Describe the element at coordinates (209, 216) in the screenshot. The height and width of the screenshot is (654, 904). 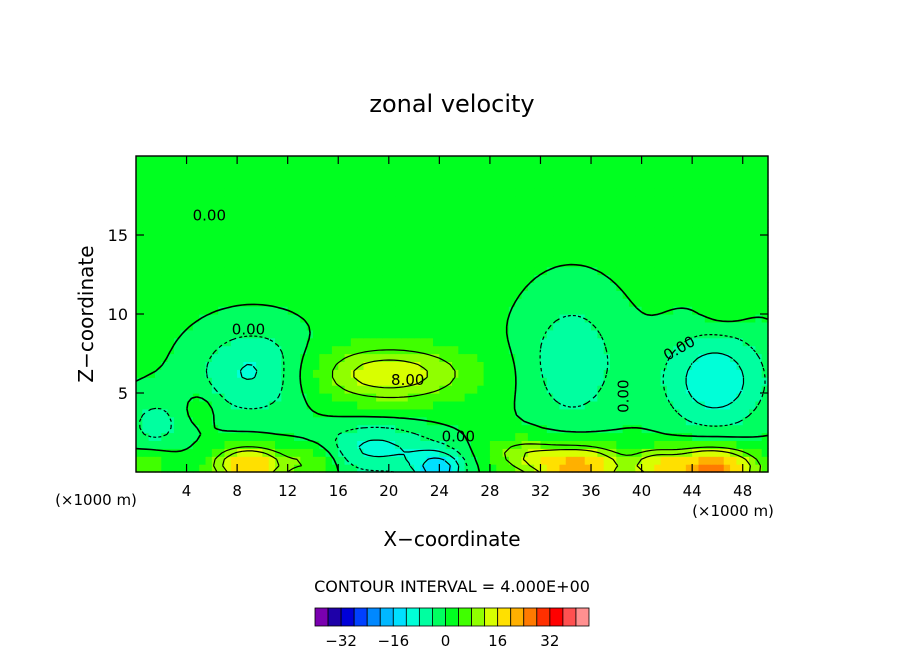
I see `contour-label: 0.00` at that location.